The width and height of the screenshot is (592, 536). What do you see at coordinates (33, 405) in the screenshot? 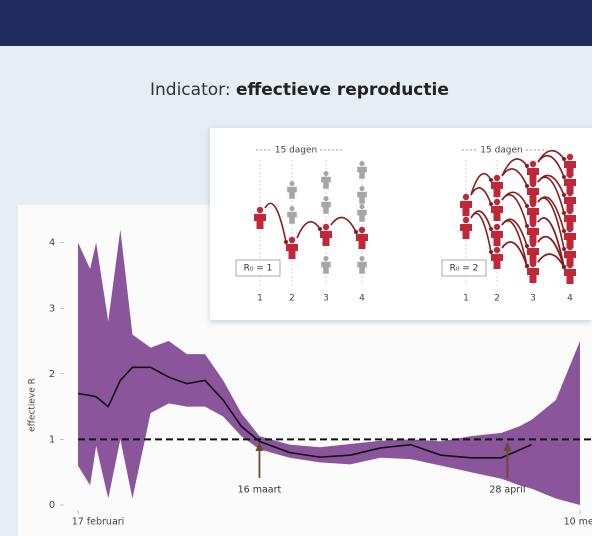
I see `y-axis-label: effectieve R` at bounding box center [33, 405].